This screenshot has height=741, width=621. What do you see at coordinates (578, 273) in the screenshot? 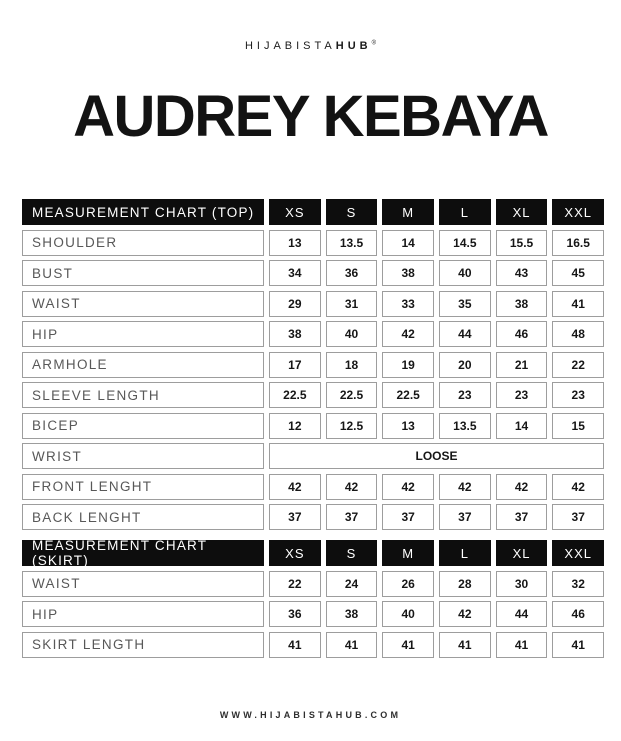
I see `value-cell: 45` at bounding box center [578, 273].